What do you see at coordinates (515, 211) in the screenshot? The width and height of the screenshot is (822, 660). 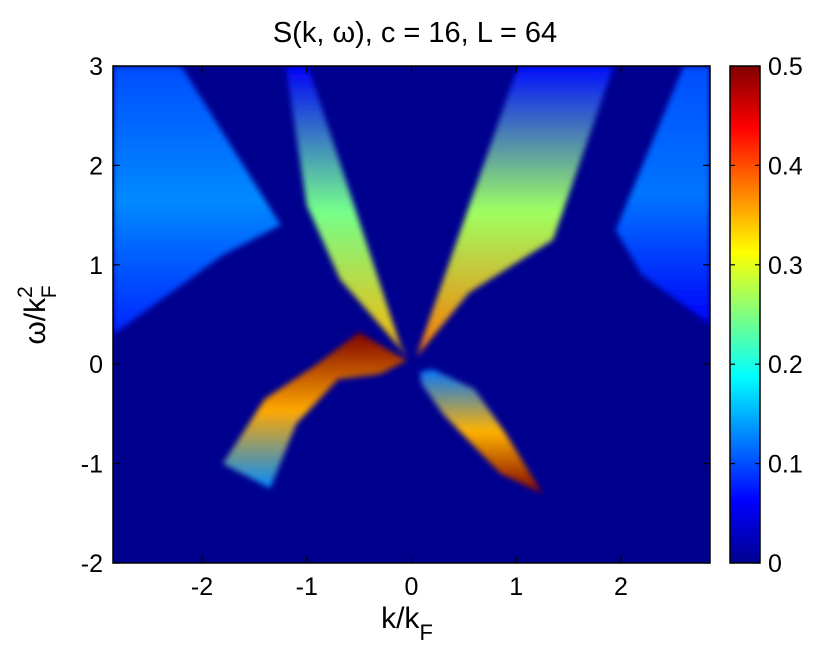 I see `region-upper-right-branch` at bounding box center [515, 211].